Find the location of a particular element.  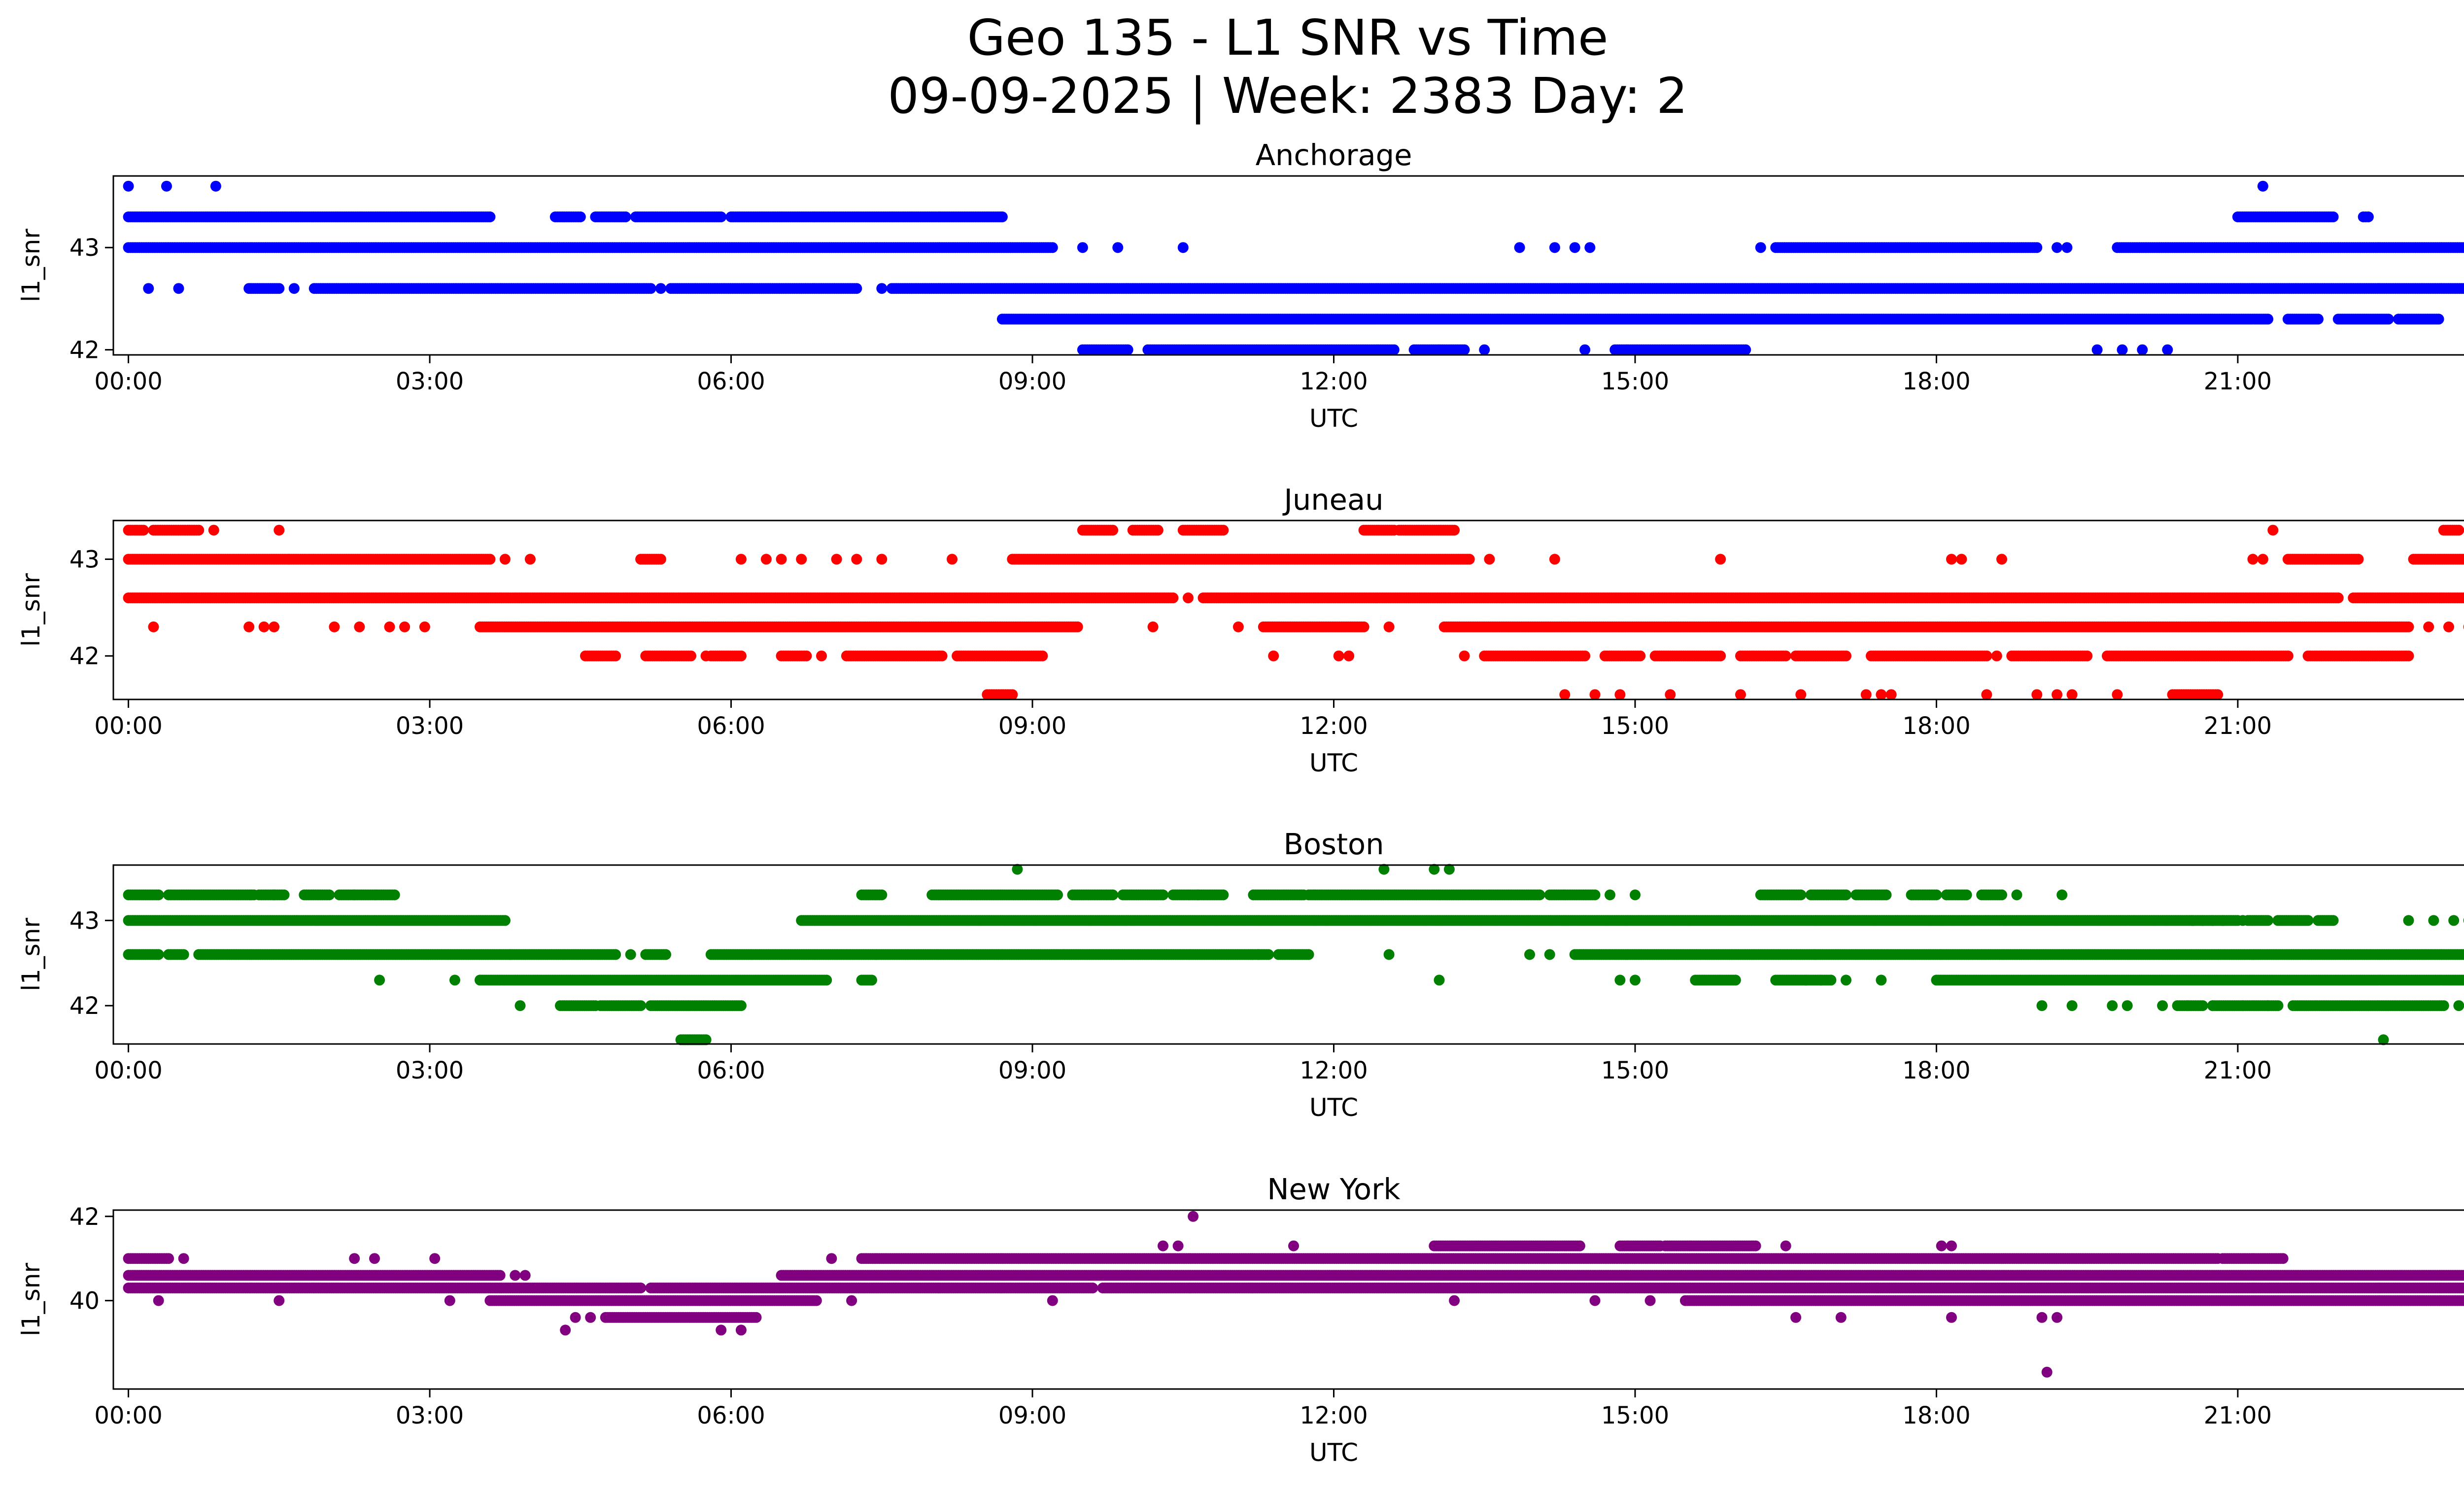

anchorage-y-axis-label: l1_snr is located at coordinates (31, 265).